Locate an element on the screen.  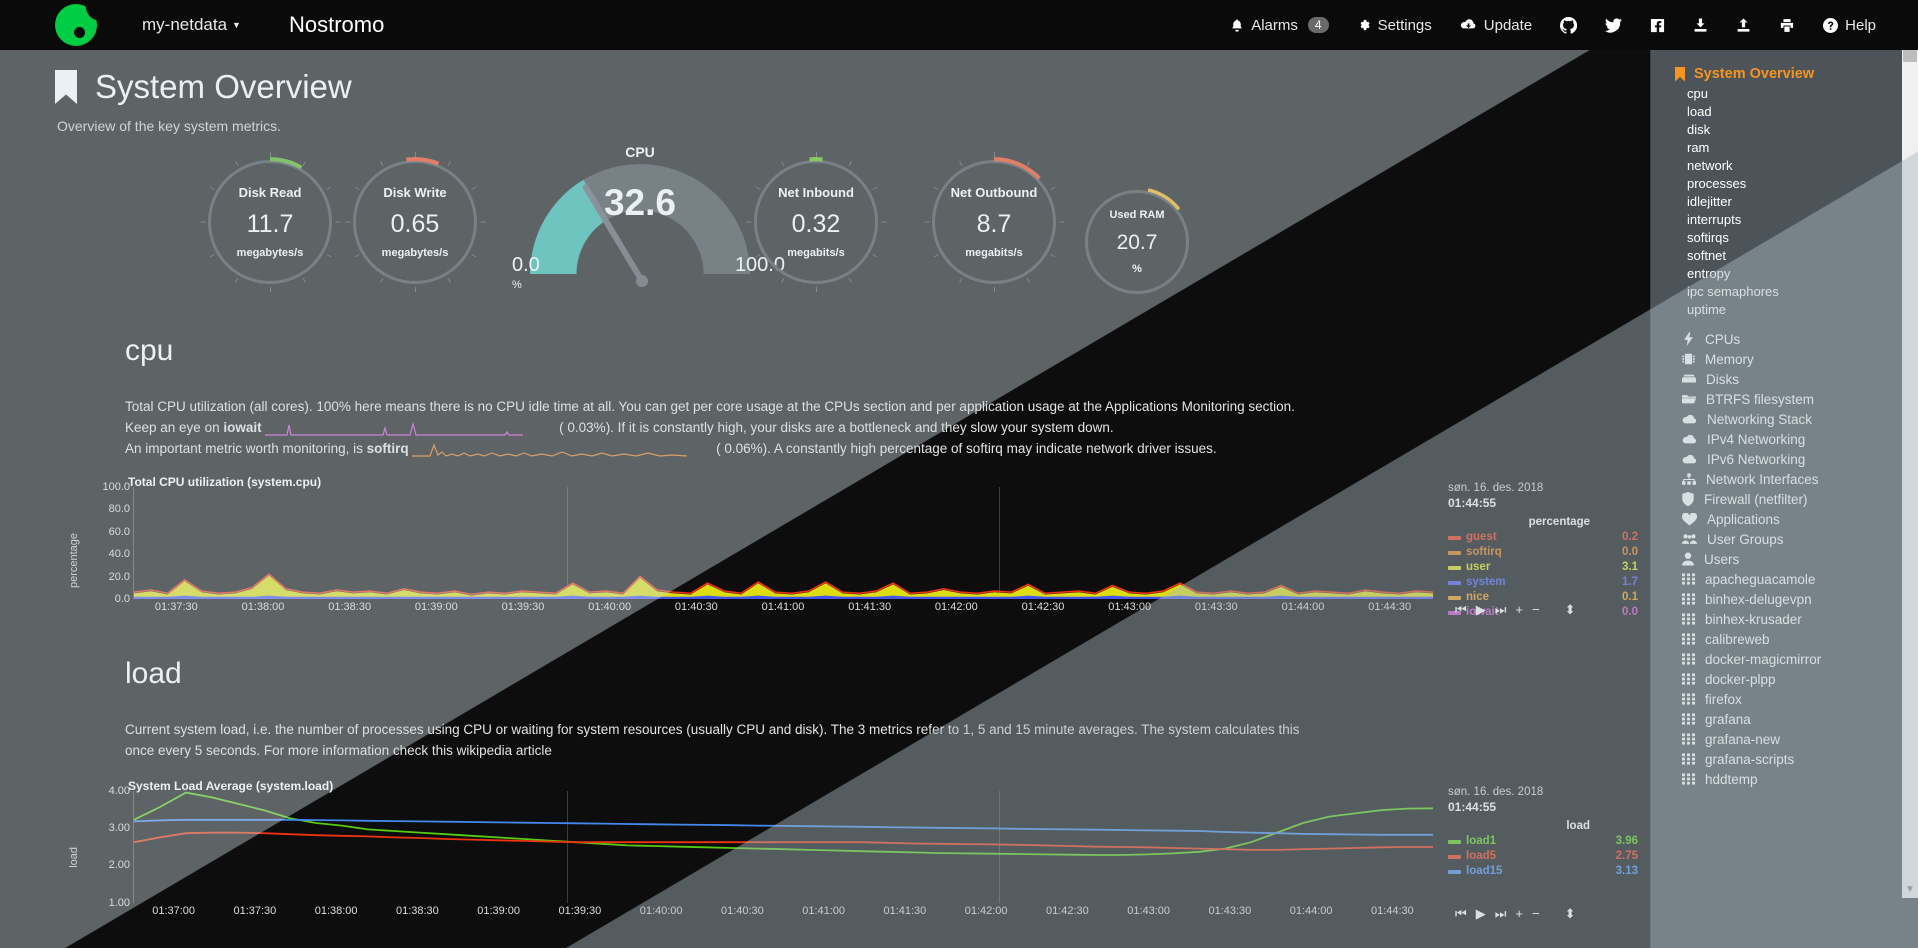
xtick: 01:37:30 is located at coordinates (176, 607).